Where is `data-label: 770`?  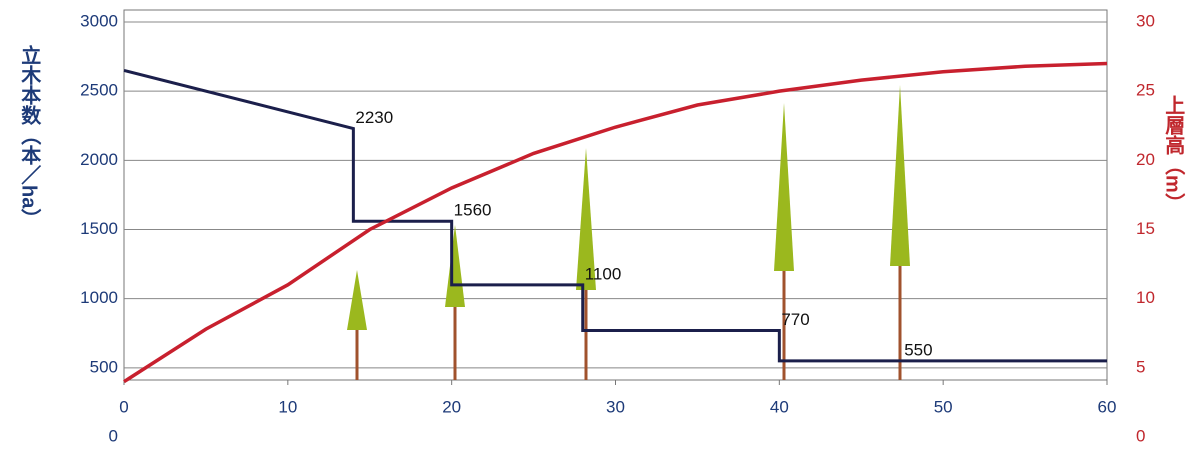 data-label: 770 is located at coordinates (795, 319).